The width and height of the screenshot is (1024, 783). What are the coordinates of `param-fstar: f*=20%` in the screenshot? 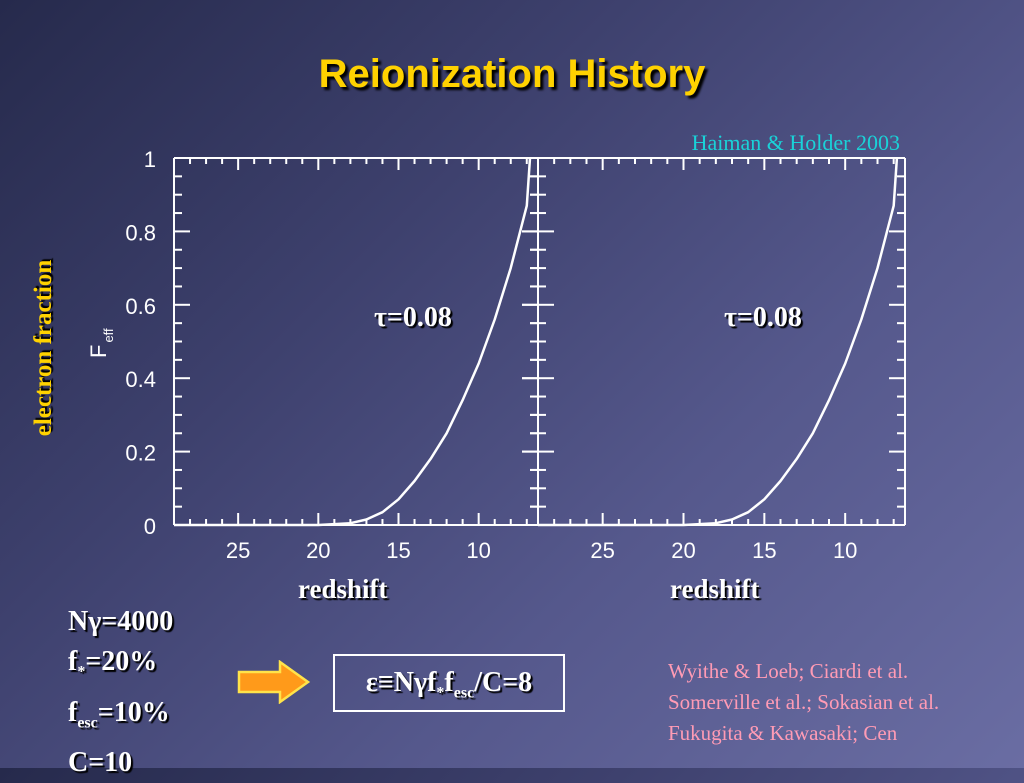 It's located at (120, 667).